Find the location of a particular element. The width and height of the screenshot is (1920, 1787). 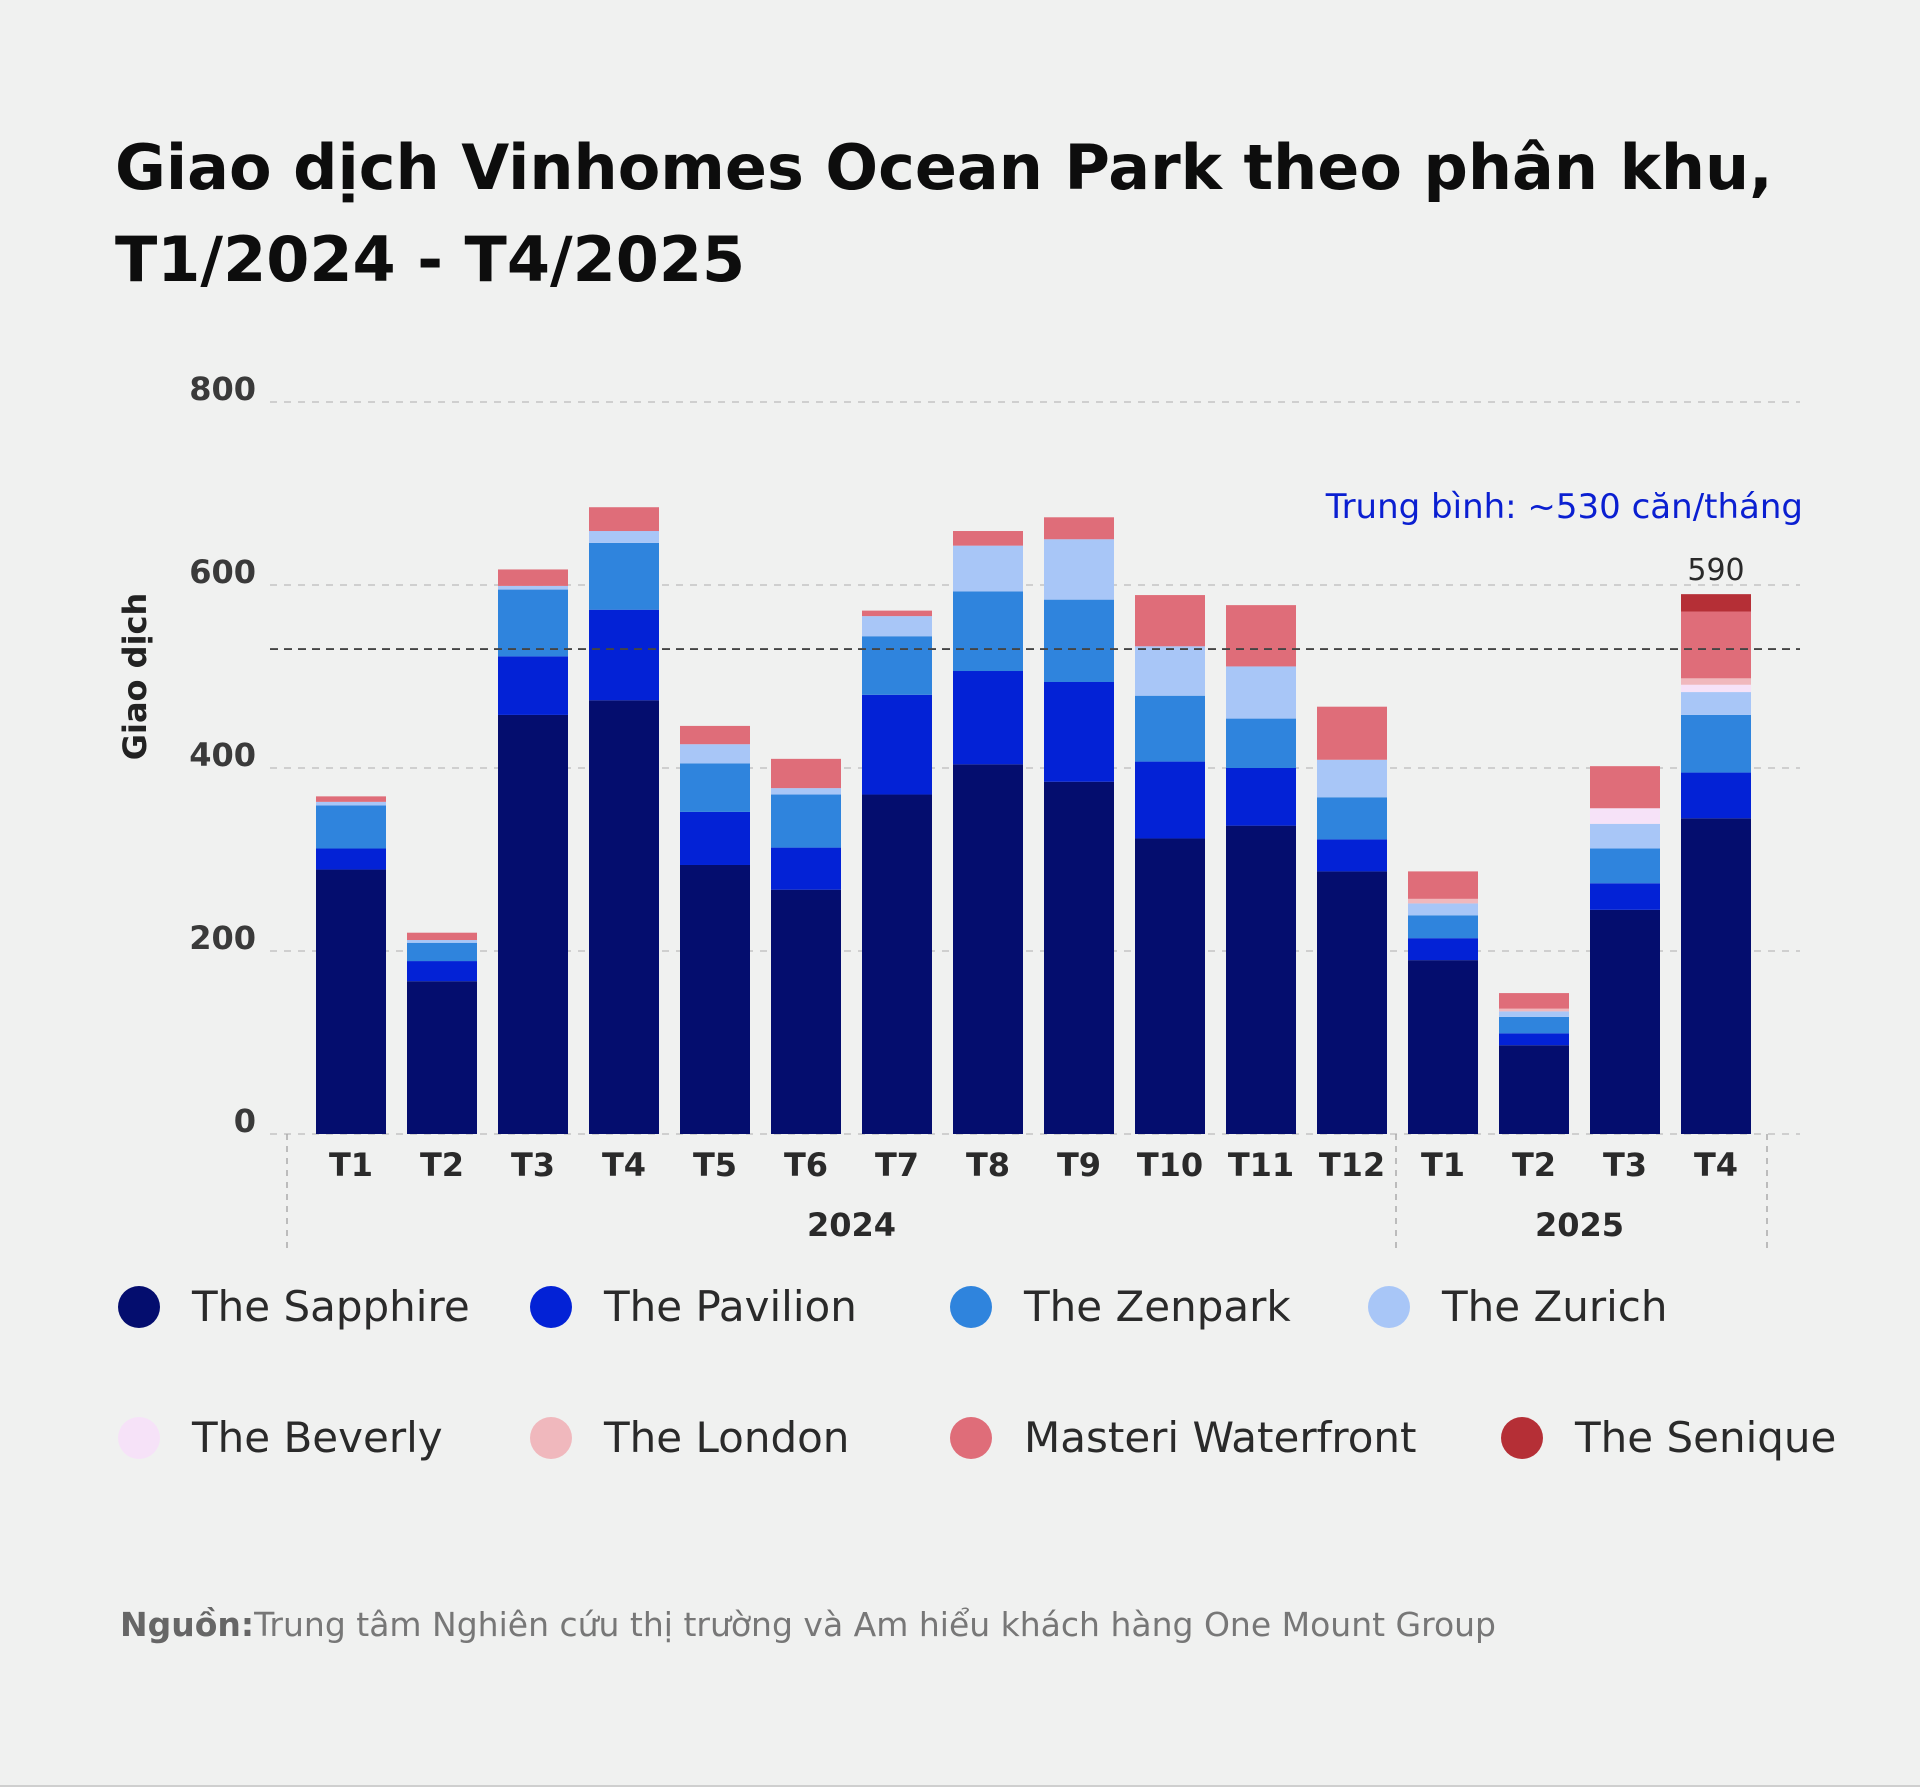

x-tick-label: T8 is located at coordinates (988, 1165).